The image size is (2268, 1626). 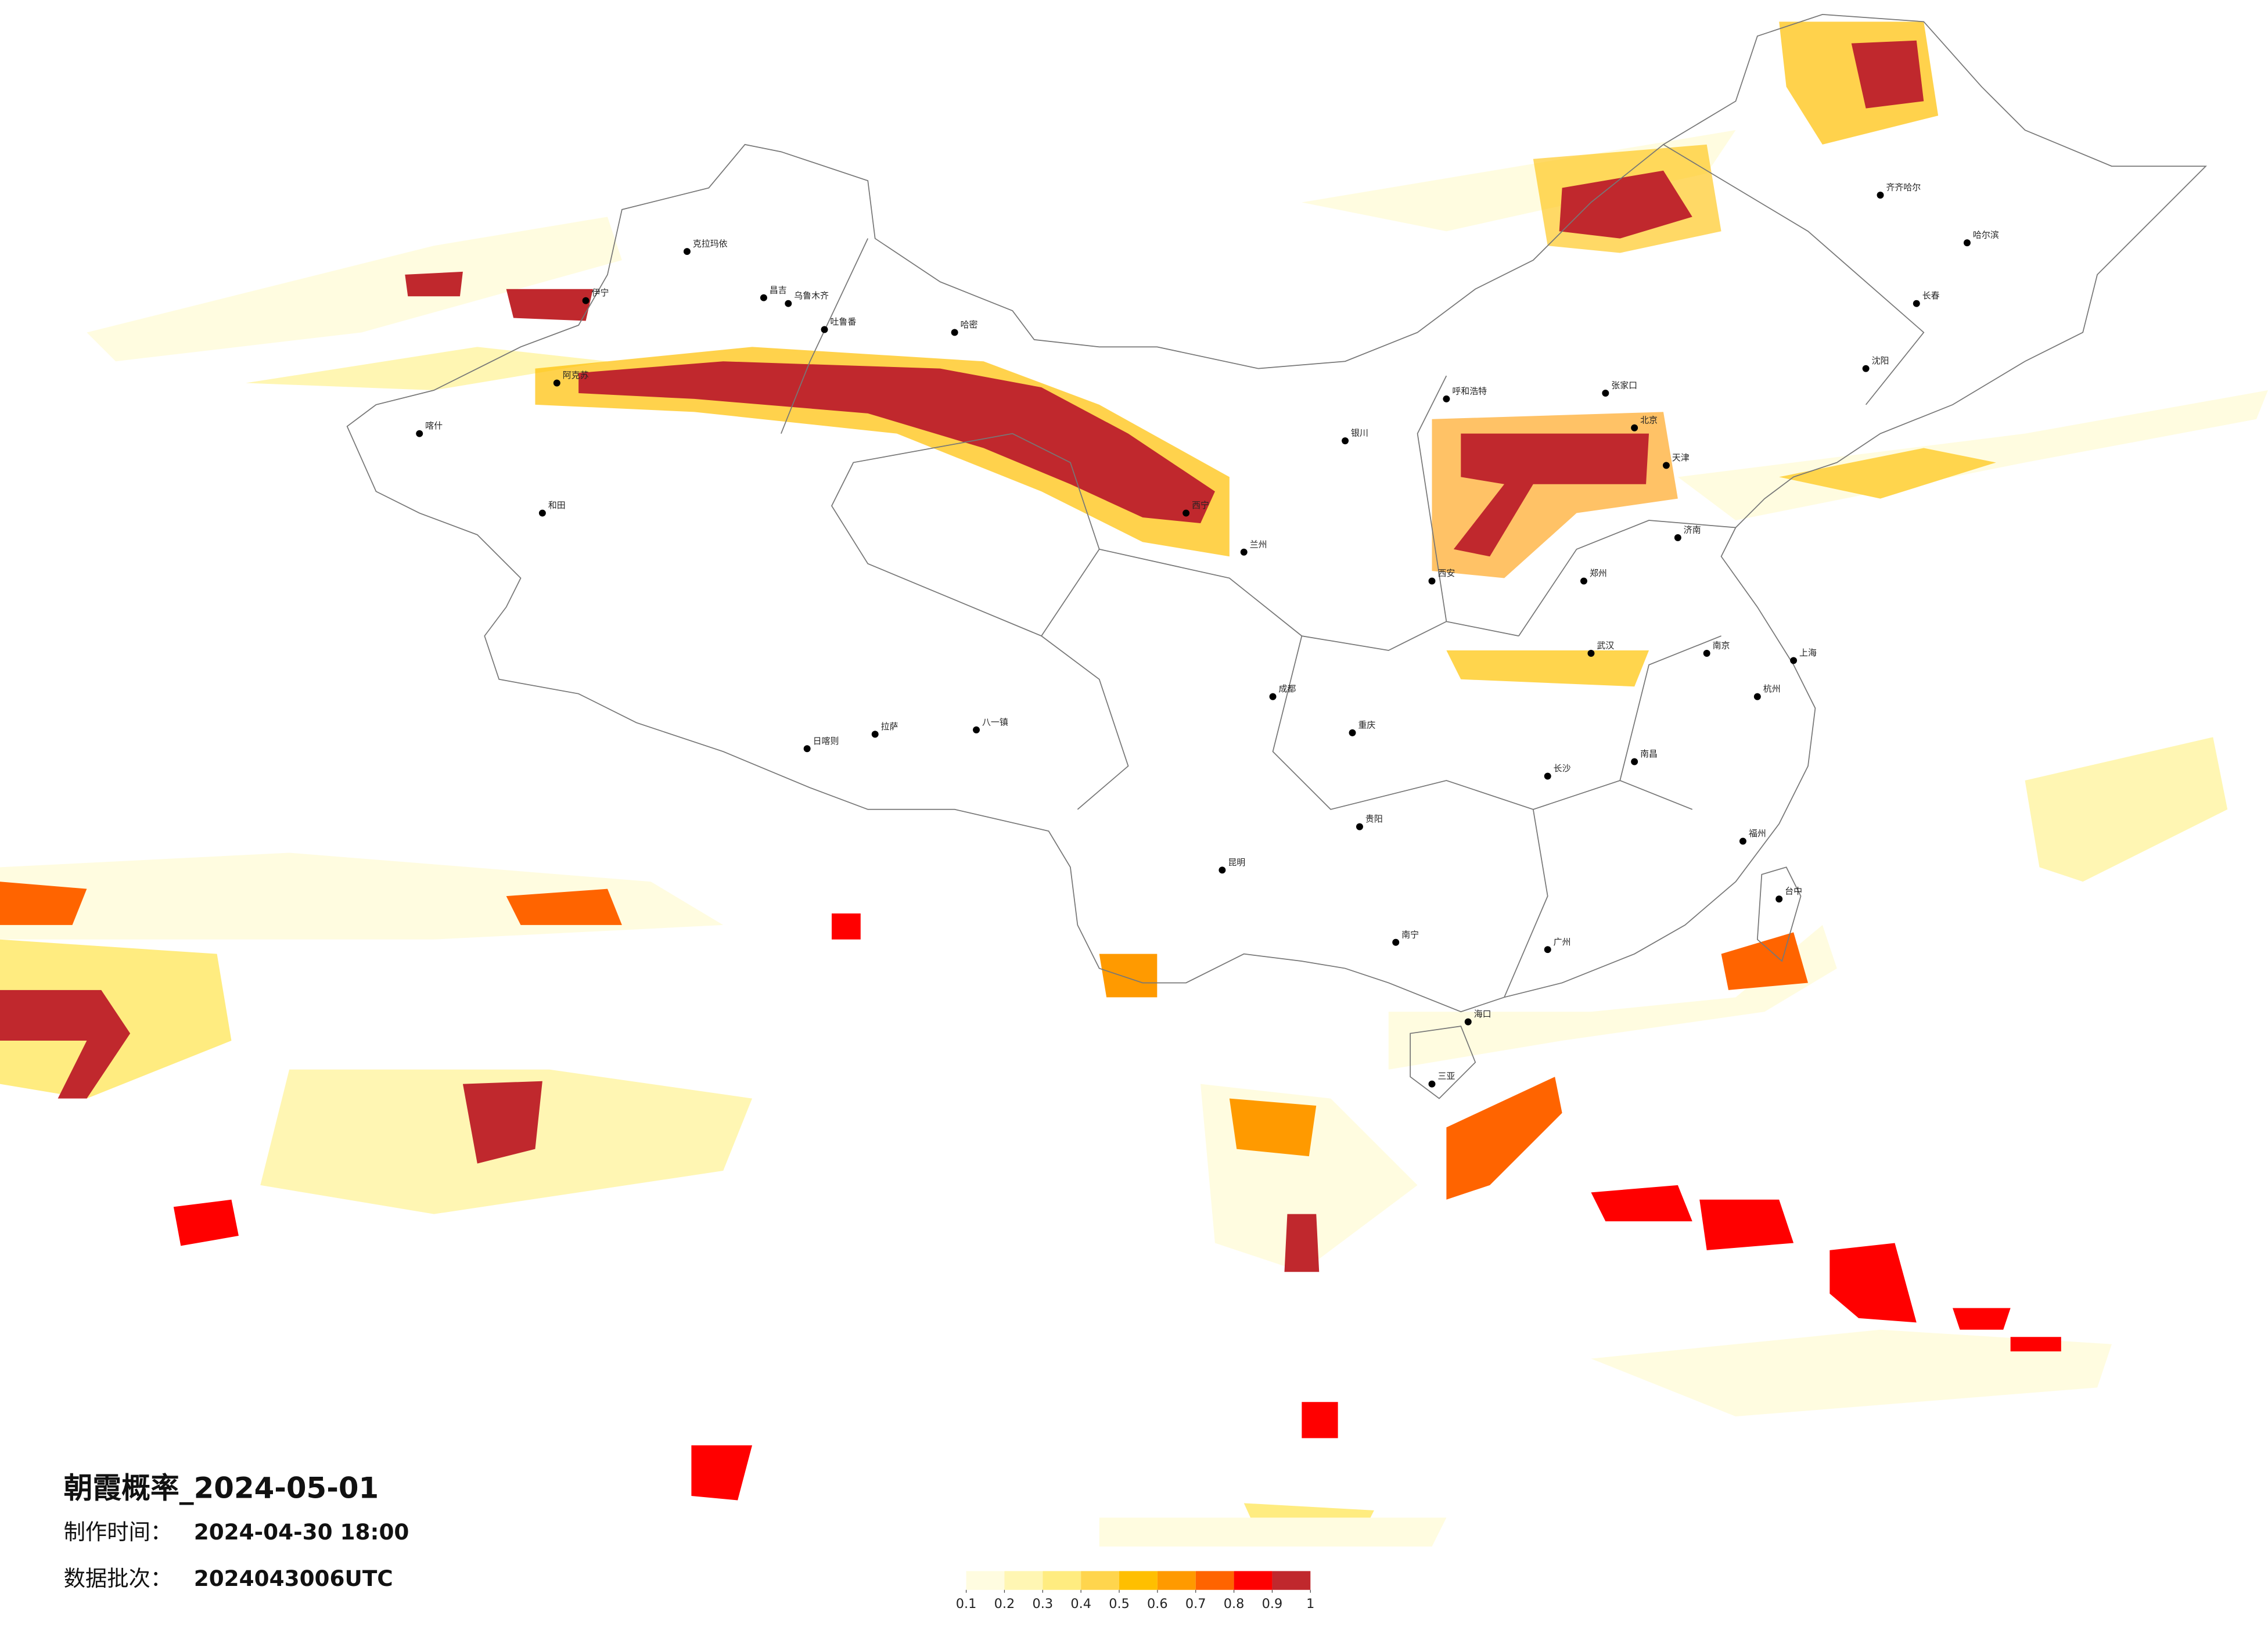 I want to click on city-label: 和田, so click(x=557, y=505).